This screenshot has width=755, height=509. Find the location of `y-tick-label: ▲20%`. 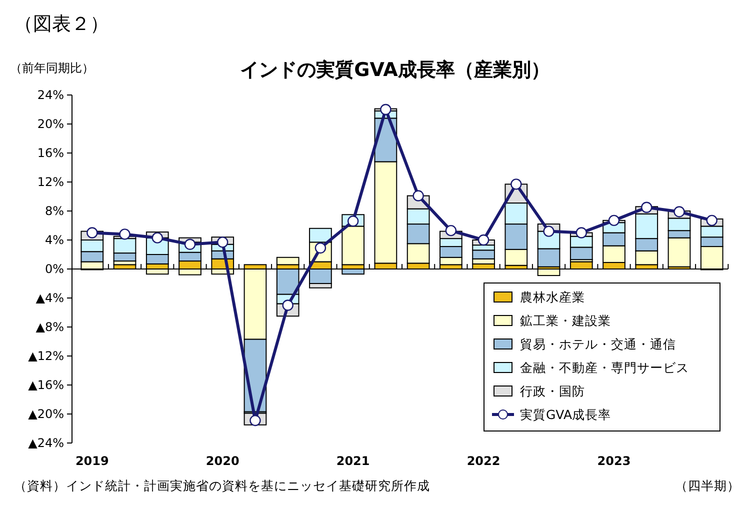

y-tick-label: ▲20% is located at coordinates (46, 414).